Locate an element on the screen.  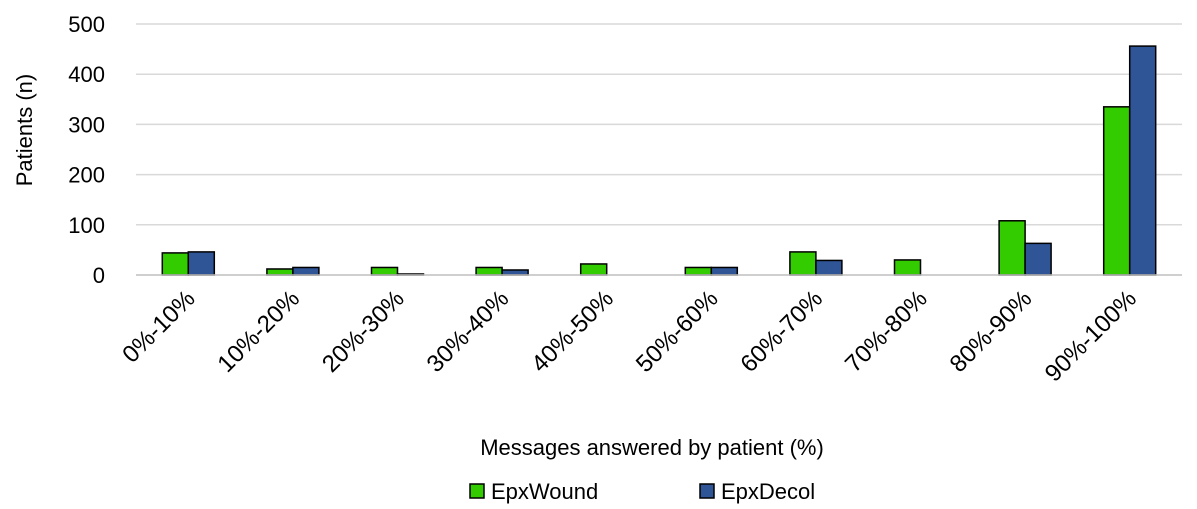
legend-swatch-epxdecol is located at coordinates (707, 491).